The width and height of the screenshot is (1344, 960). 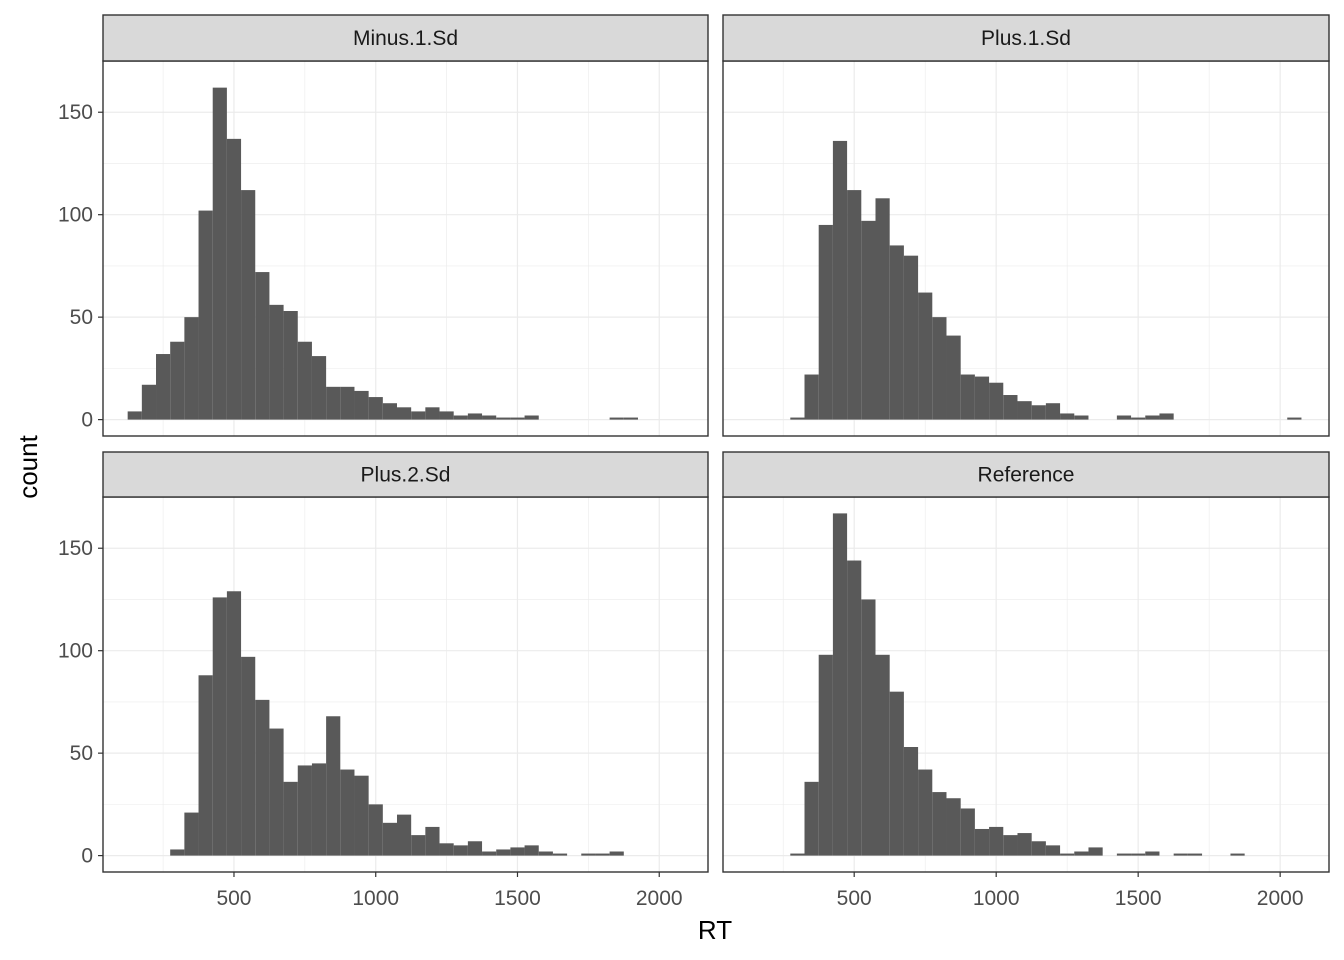 What do you see at coordinates (406, 475) in the screenshot?
I see `facet-strip-label: Plus.2.Sd` at bounding box center [406, 475].